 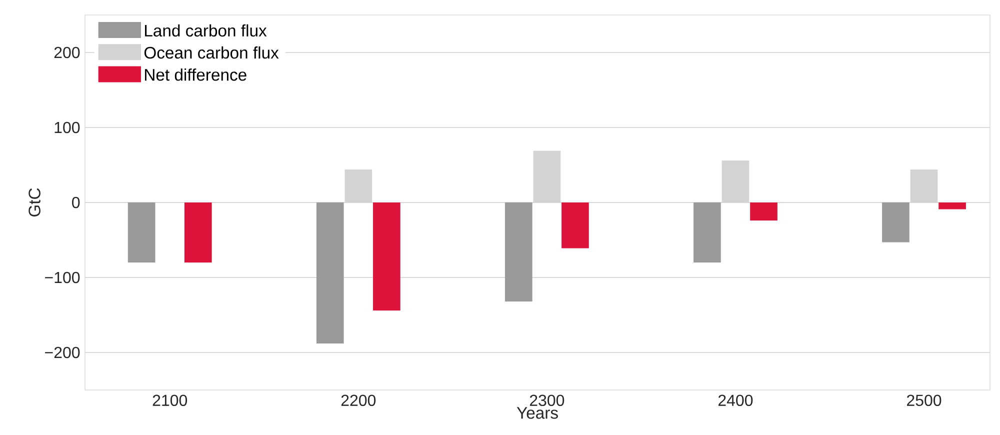 I want to click on y-axis-title: GtC, so click(x=34, y=202).